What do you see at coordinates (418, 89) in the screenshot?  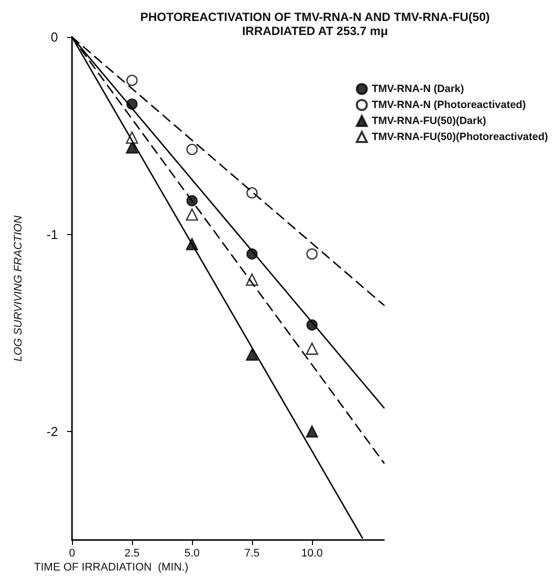 I see `legend-label: TMV-RNA-N (Dark)` at bounding box center [418, 89].